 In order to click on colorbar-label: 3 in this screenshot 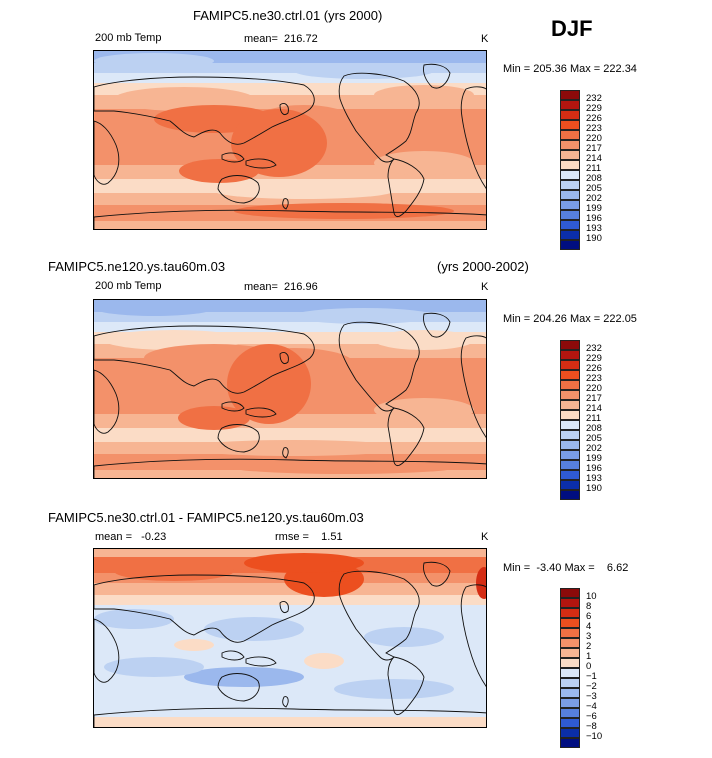, I will do `click(589, 636)`.